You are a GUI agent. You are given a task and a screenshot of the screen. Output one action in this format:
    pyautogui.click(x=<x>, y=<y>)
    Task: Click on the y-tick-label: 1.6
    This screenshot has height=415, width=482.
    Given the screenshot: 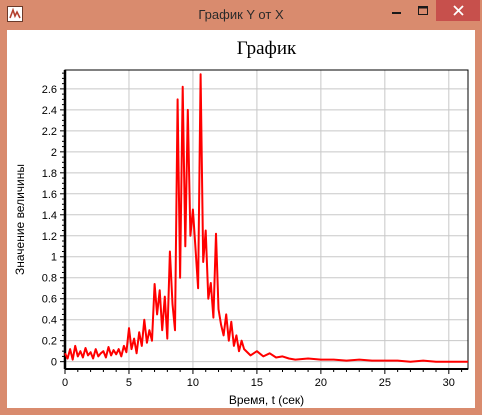 What is the action you would take?
    pyautogui.click(x=49, y=195)
    